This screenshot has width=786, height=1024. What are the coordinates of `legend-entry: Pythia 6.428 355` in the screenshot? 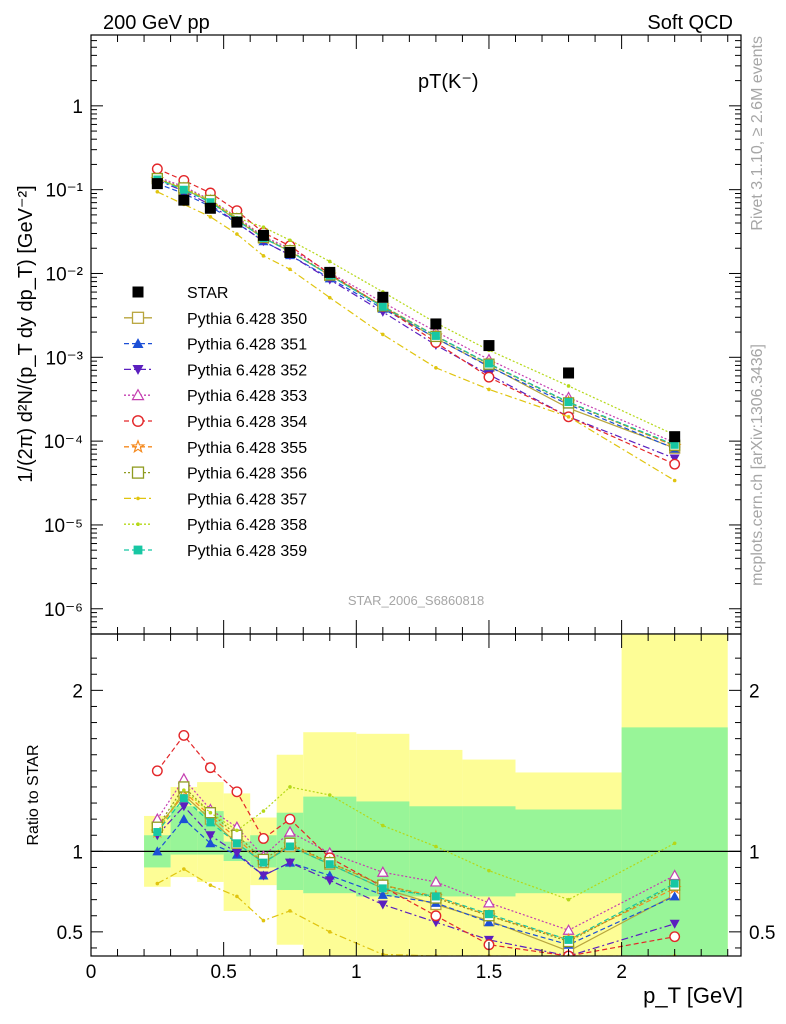 It's located at (215, 448).